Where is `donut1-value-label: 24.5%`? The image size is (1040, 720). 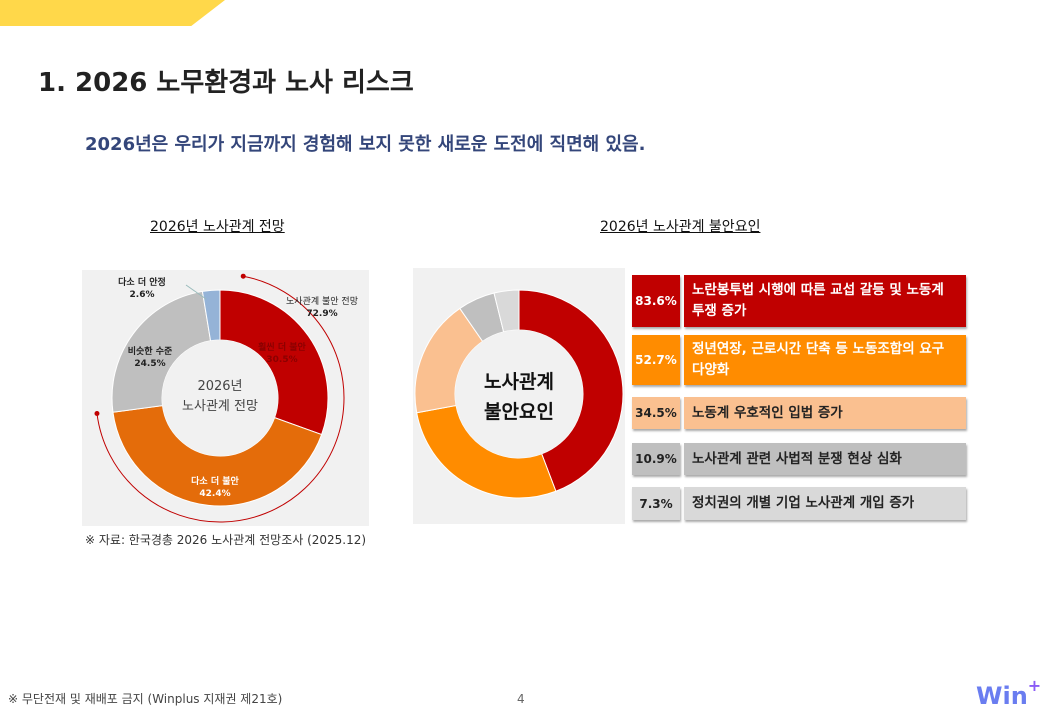 donut1-value-label: 24.5% is located at coordinates (149, 364).